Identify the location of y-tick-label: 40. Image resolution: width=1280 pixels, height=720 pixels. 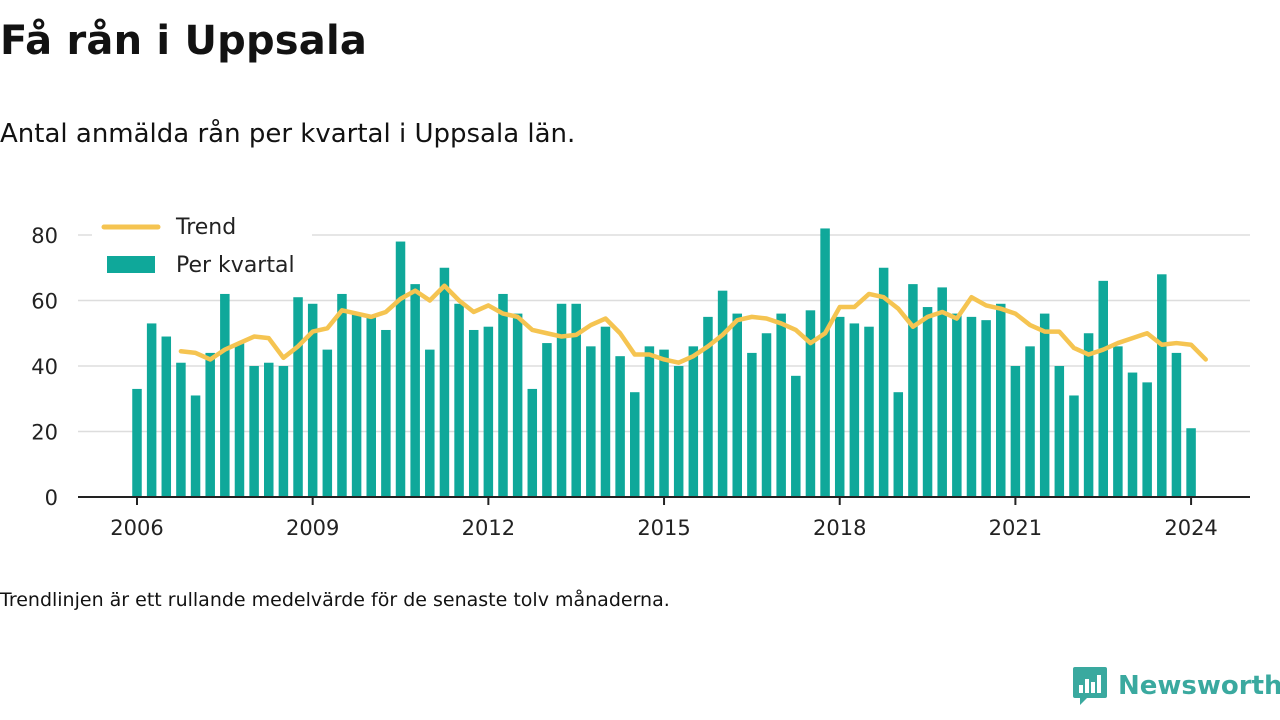
(44, 367).